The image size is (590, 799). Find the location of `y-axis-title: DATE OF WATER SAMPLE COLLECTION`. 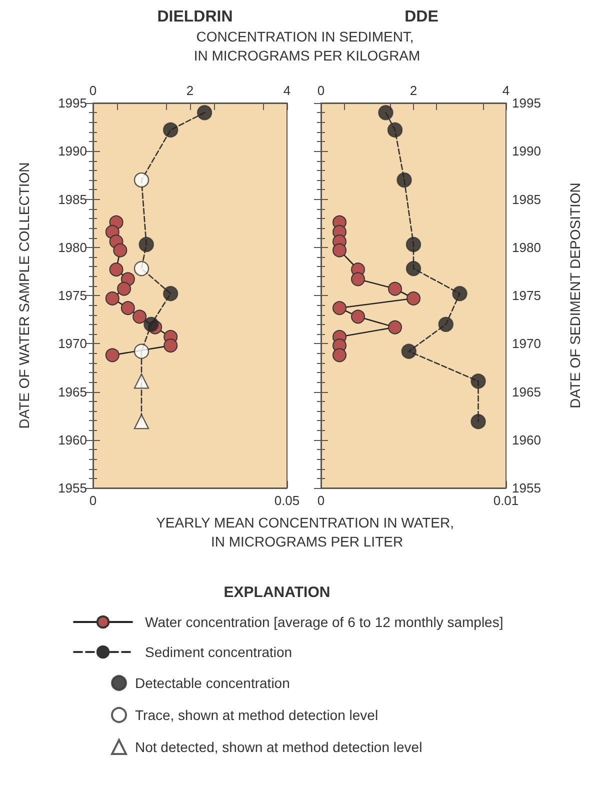

y-axis-title: DATE OF WATER SAMPLE COLLECTION is located at coordinates (24, 295).